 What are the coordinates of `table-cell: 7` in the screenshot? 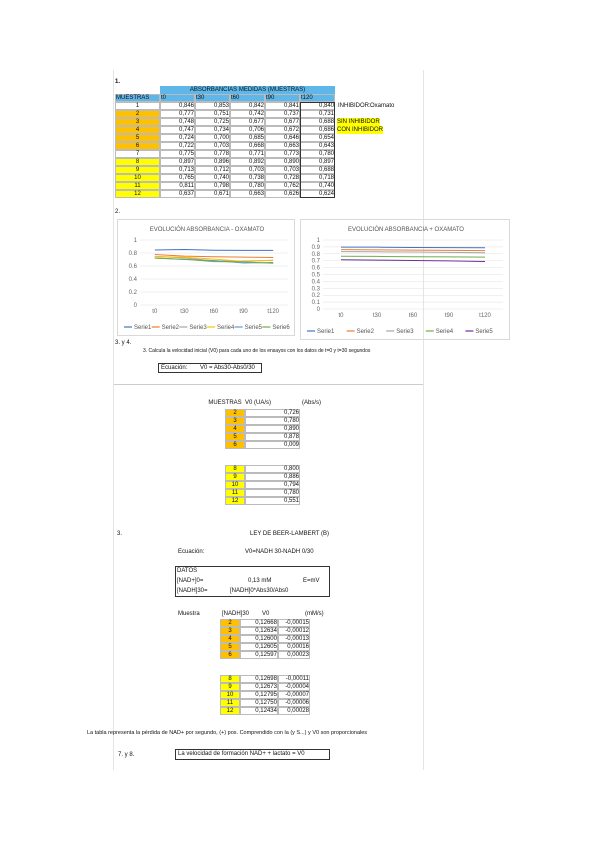 It's located at (137, 154).